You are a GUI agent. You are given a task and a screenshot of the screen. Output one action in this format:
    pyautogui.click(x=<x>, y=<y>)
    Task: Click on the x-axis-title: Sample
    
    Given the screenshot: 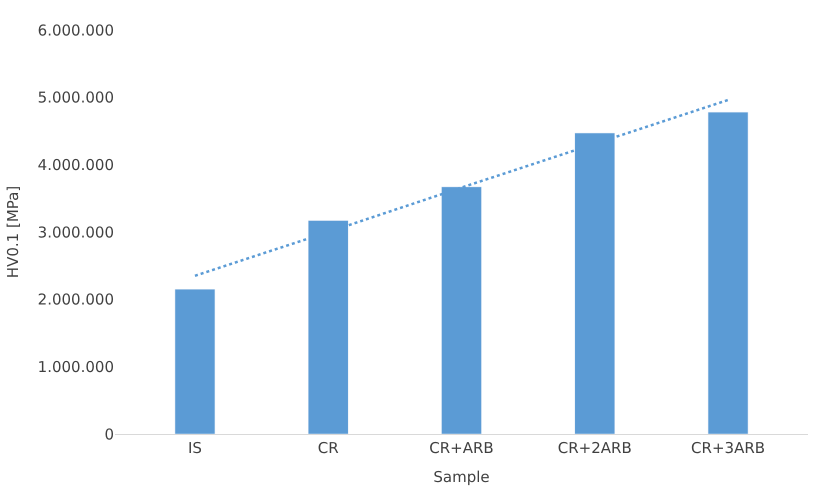 What is the action you would take?
    pyautogui.click(x=461, y=477)
    